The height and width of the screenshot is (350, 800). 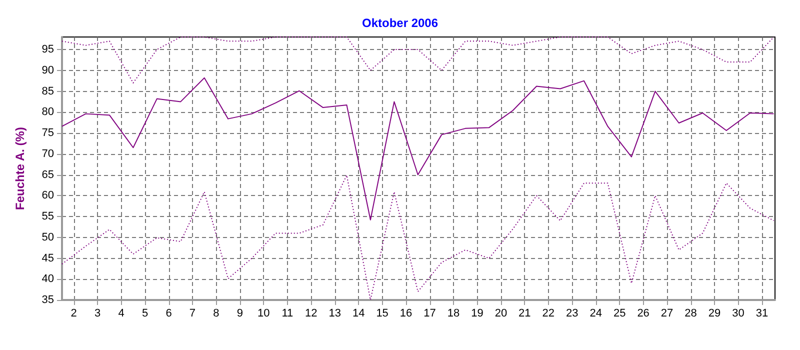 I want to click on x-tick-label: 20, so click(x=501, y=314).